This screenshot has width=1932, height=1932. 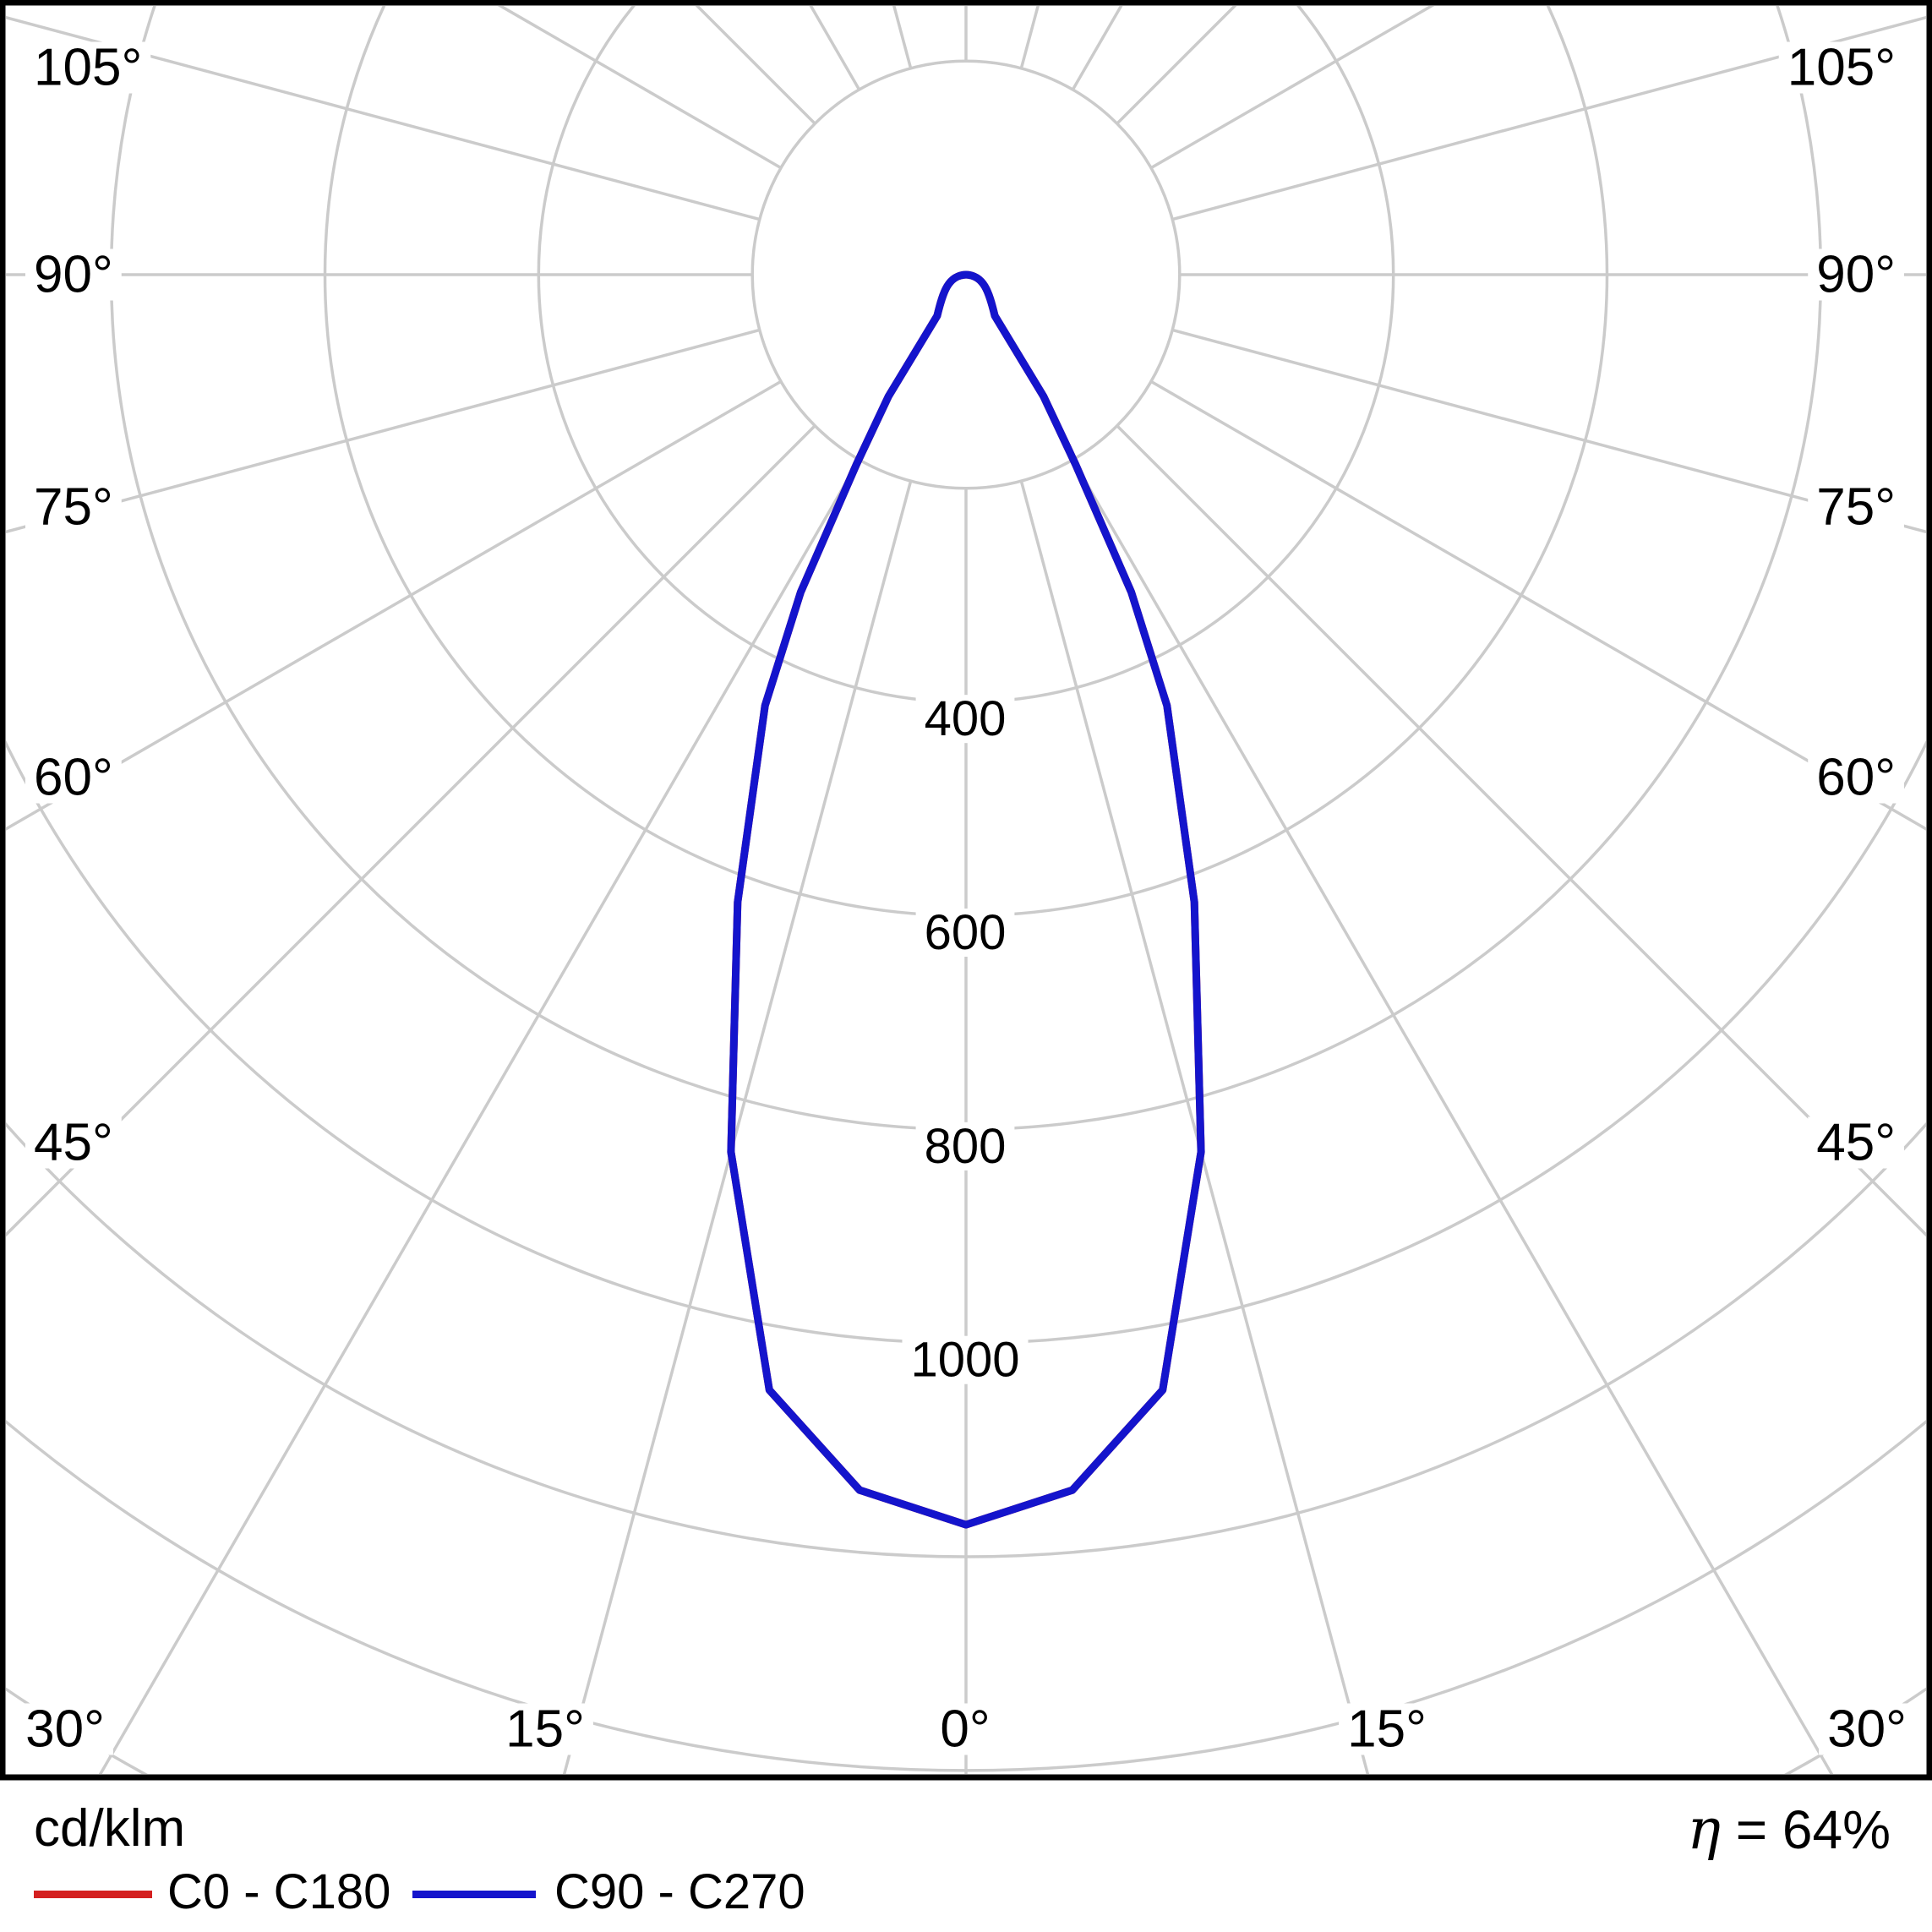 I want to click on ring-label-800-bg, so click(x=965, y=1146).